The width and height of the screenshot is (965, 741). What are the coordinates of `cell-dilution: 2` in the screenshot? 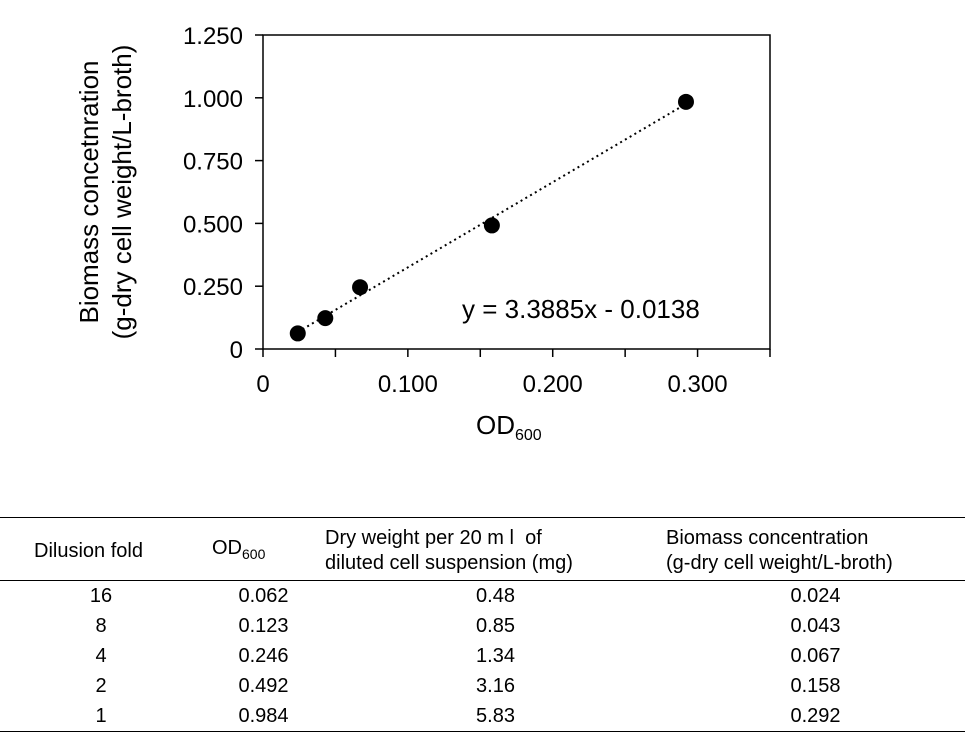 It's located at (101, 686).